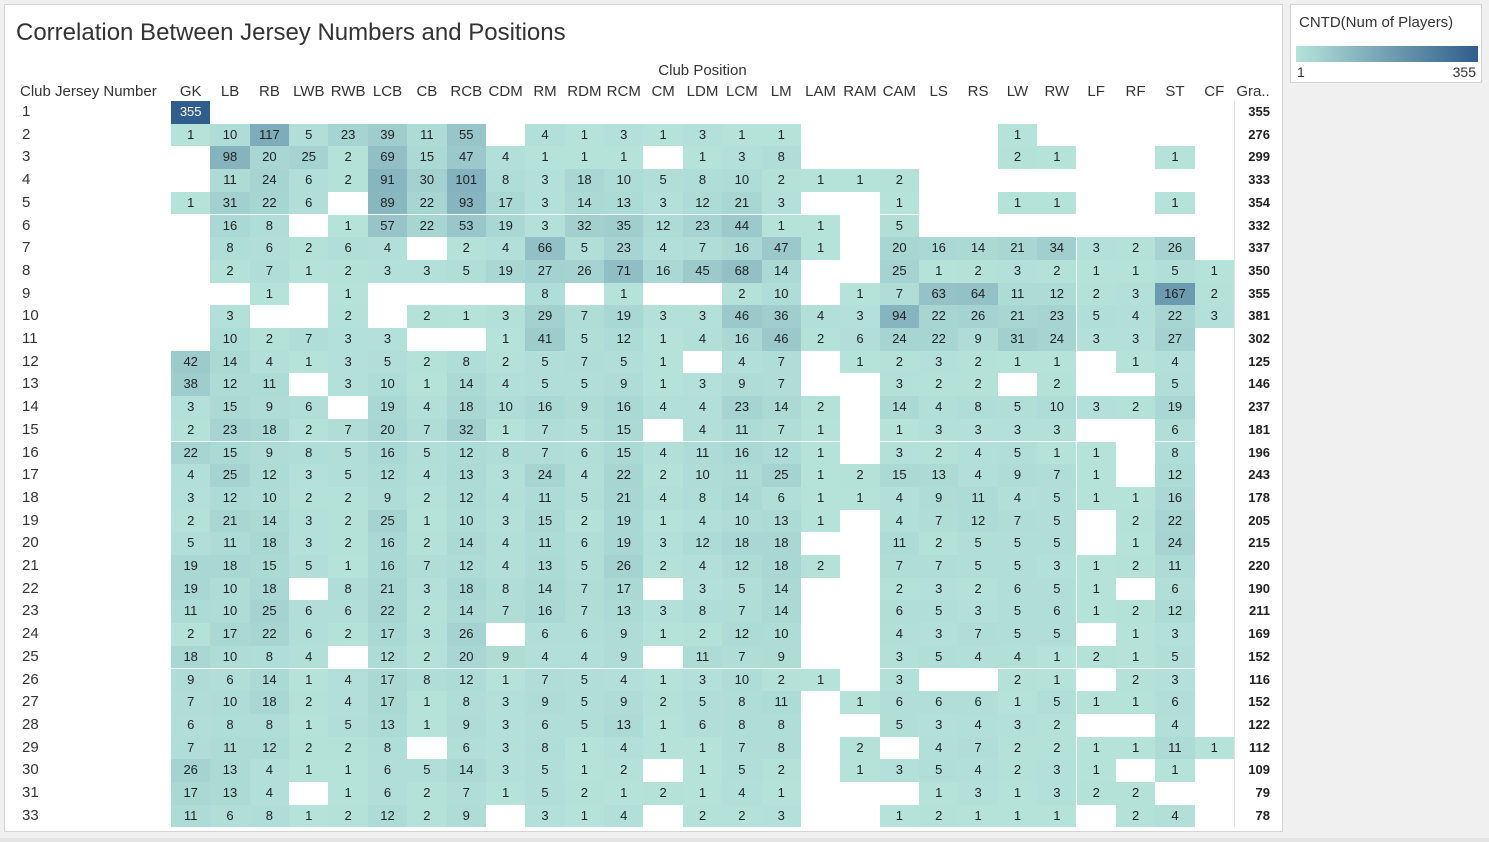 This screenshot has height=842, width=1489. Describe the element at coordinates (939, 294) in the screenshot. I see `heatmap-cell: 63` at that location.